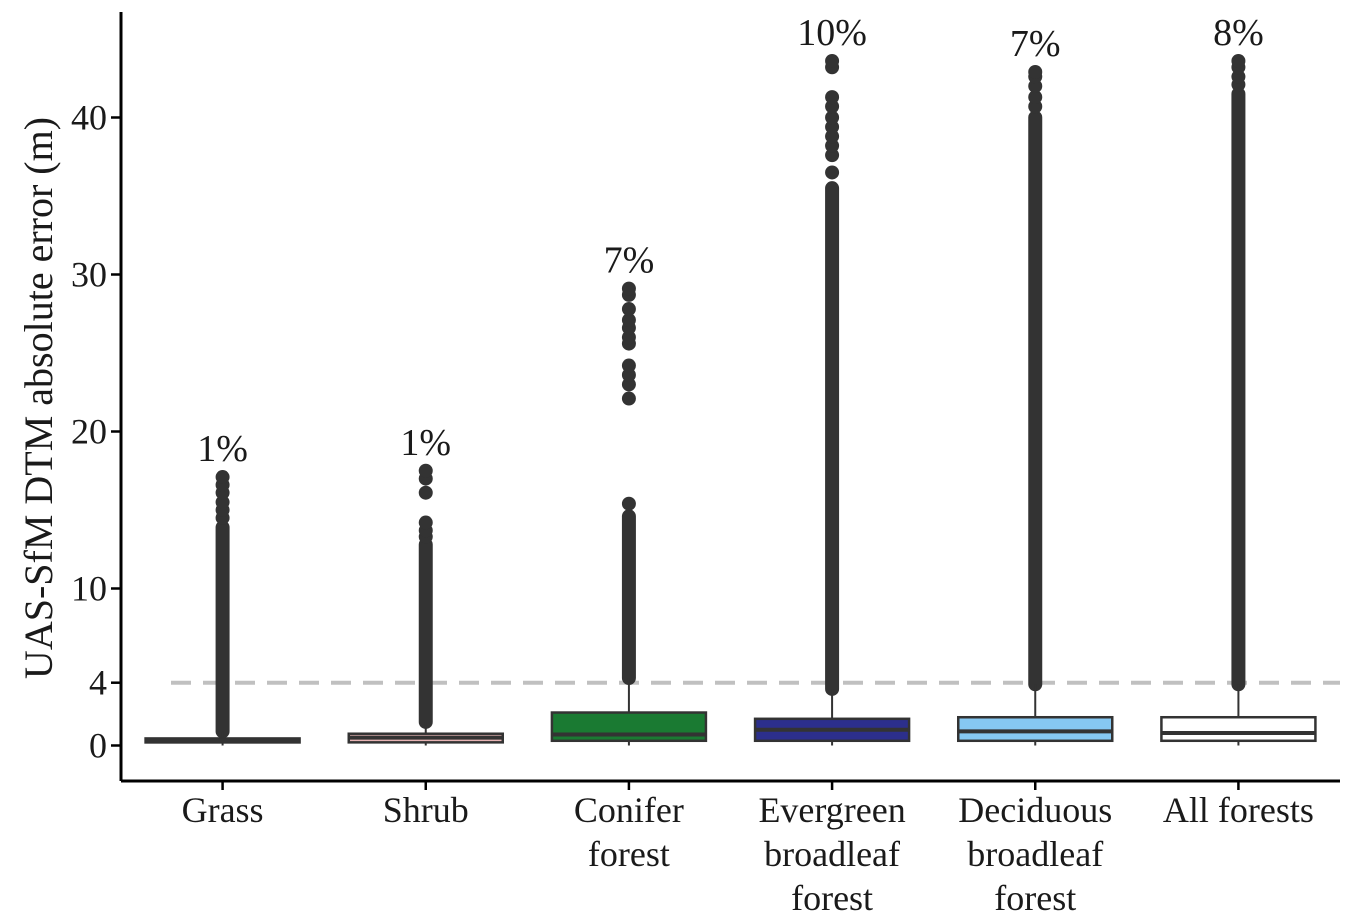 This screenshot has width=1361, height=918. I want to click on category-group-evergreen-broadleaf-forest, so click(832, 399).